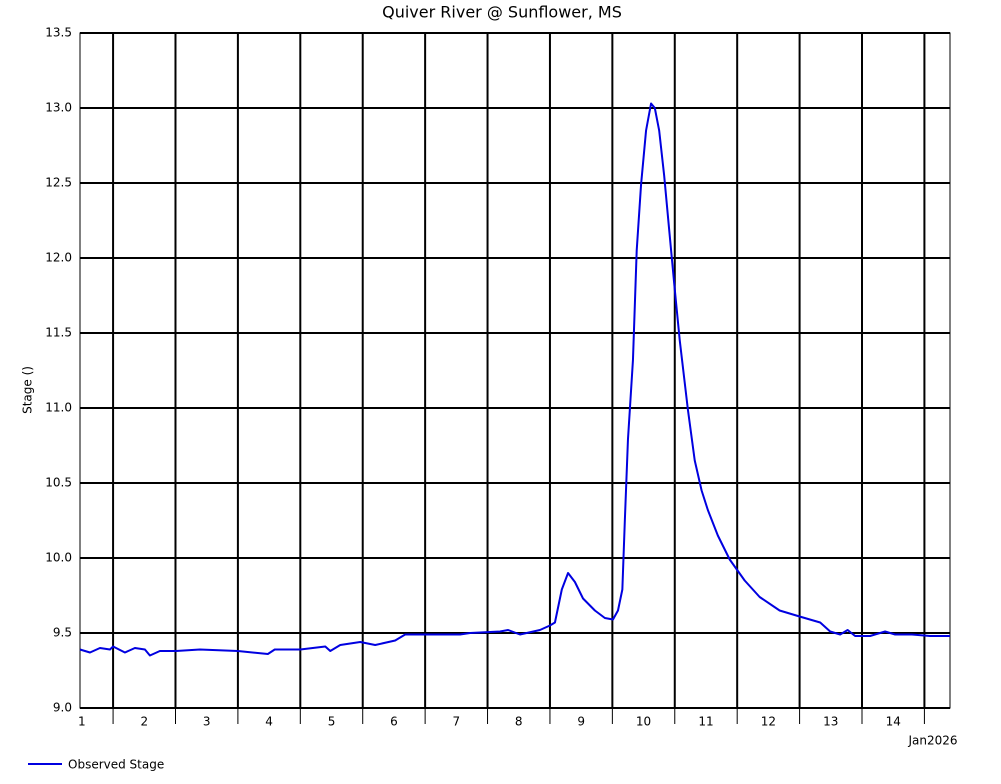  I want to click on x-tick-label: 11, so click(705, 722).